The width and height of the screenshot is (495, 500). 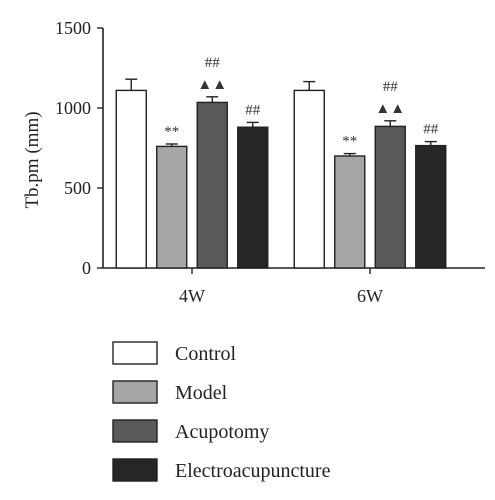 I want to click on y-tick-label: 1500, so click(x=73, y=28).